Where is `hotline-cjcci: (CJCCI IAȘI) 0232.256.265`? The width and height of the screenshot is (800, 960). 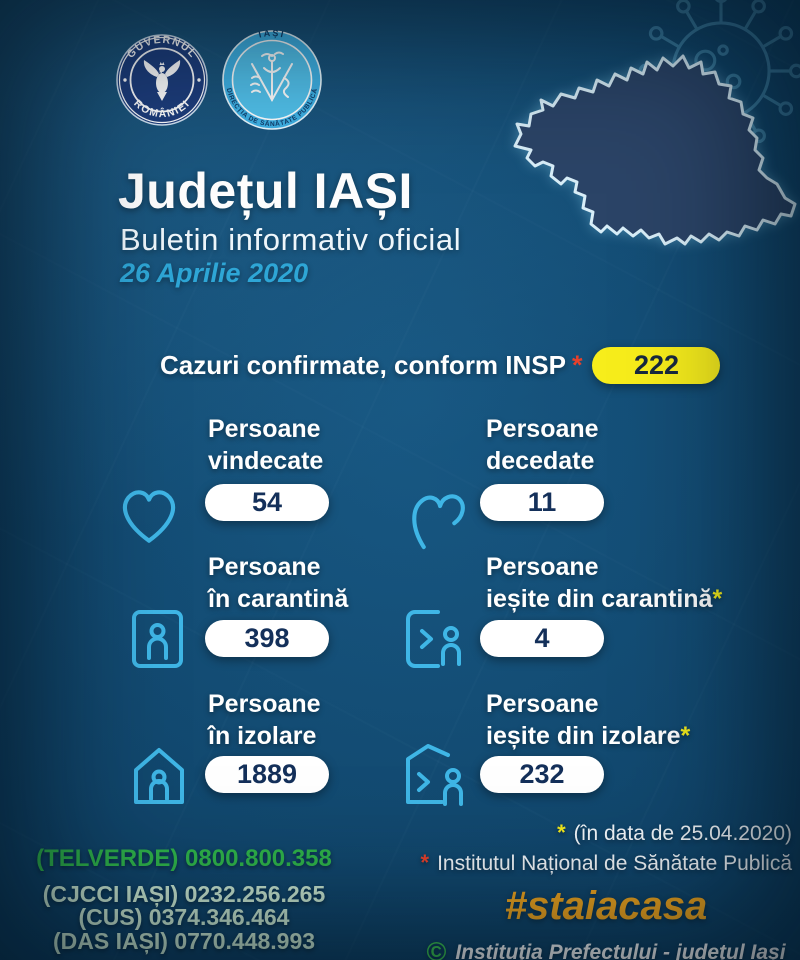 hotline-cjcci: (CJCCI IAȘI) 0232.256.265 is located at coordinates (184, 894).